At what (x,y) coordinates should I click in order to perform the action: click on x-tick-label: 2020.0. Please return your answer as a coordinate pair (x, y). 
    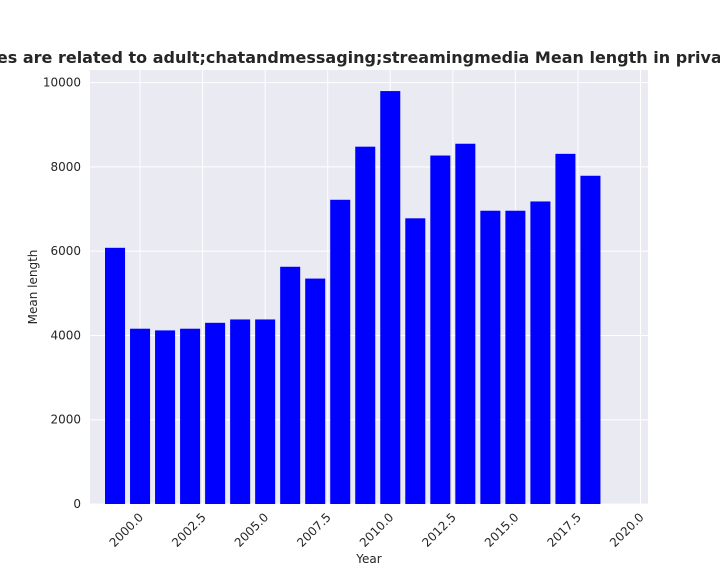
    Looking at the image, I should click on (627, 530).